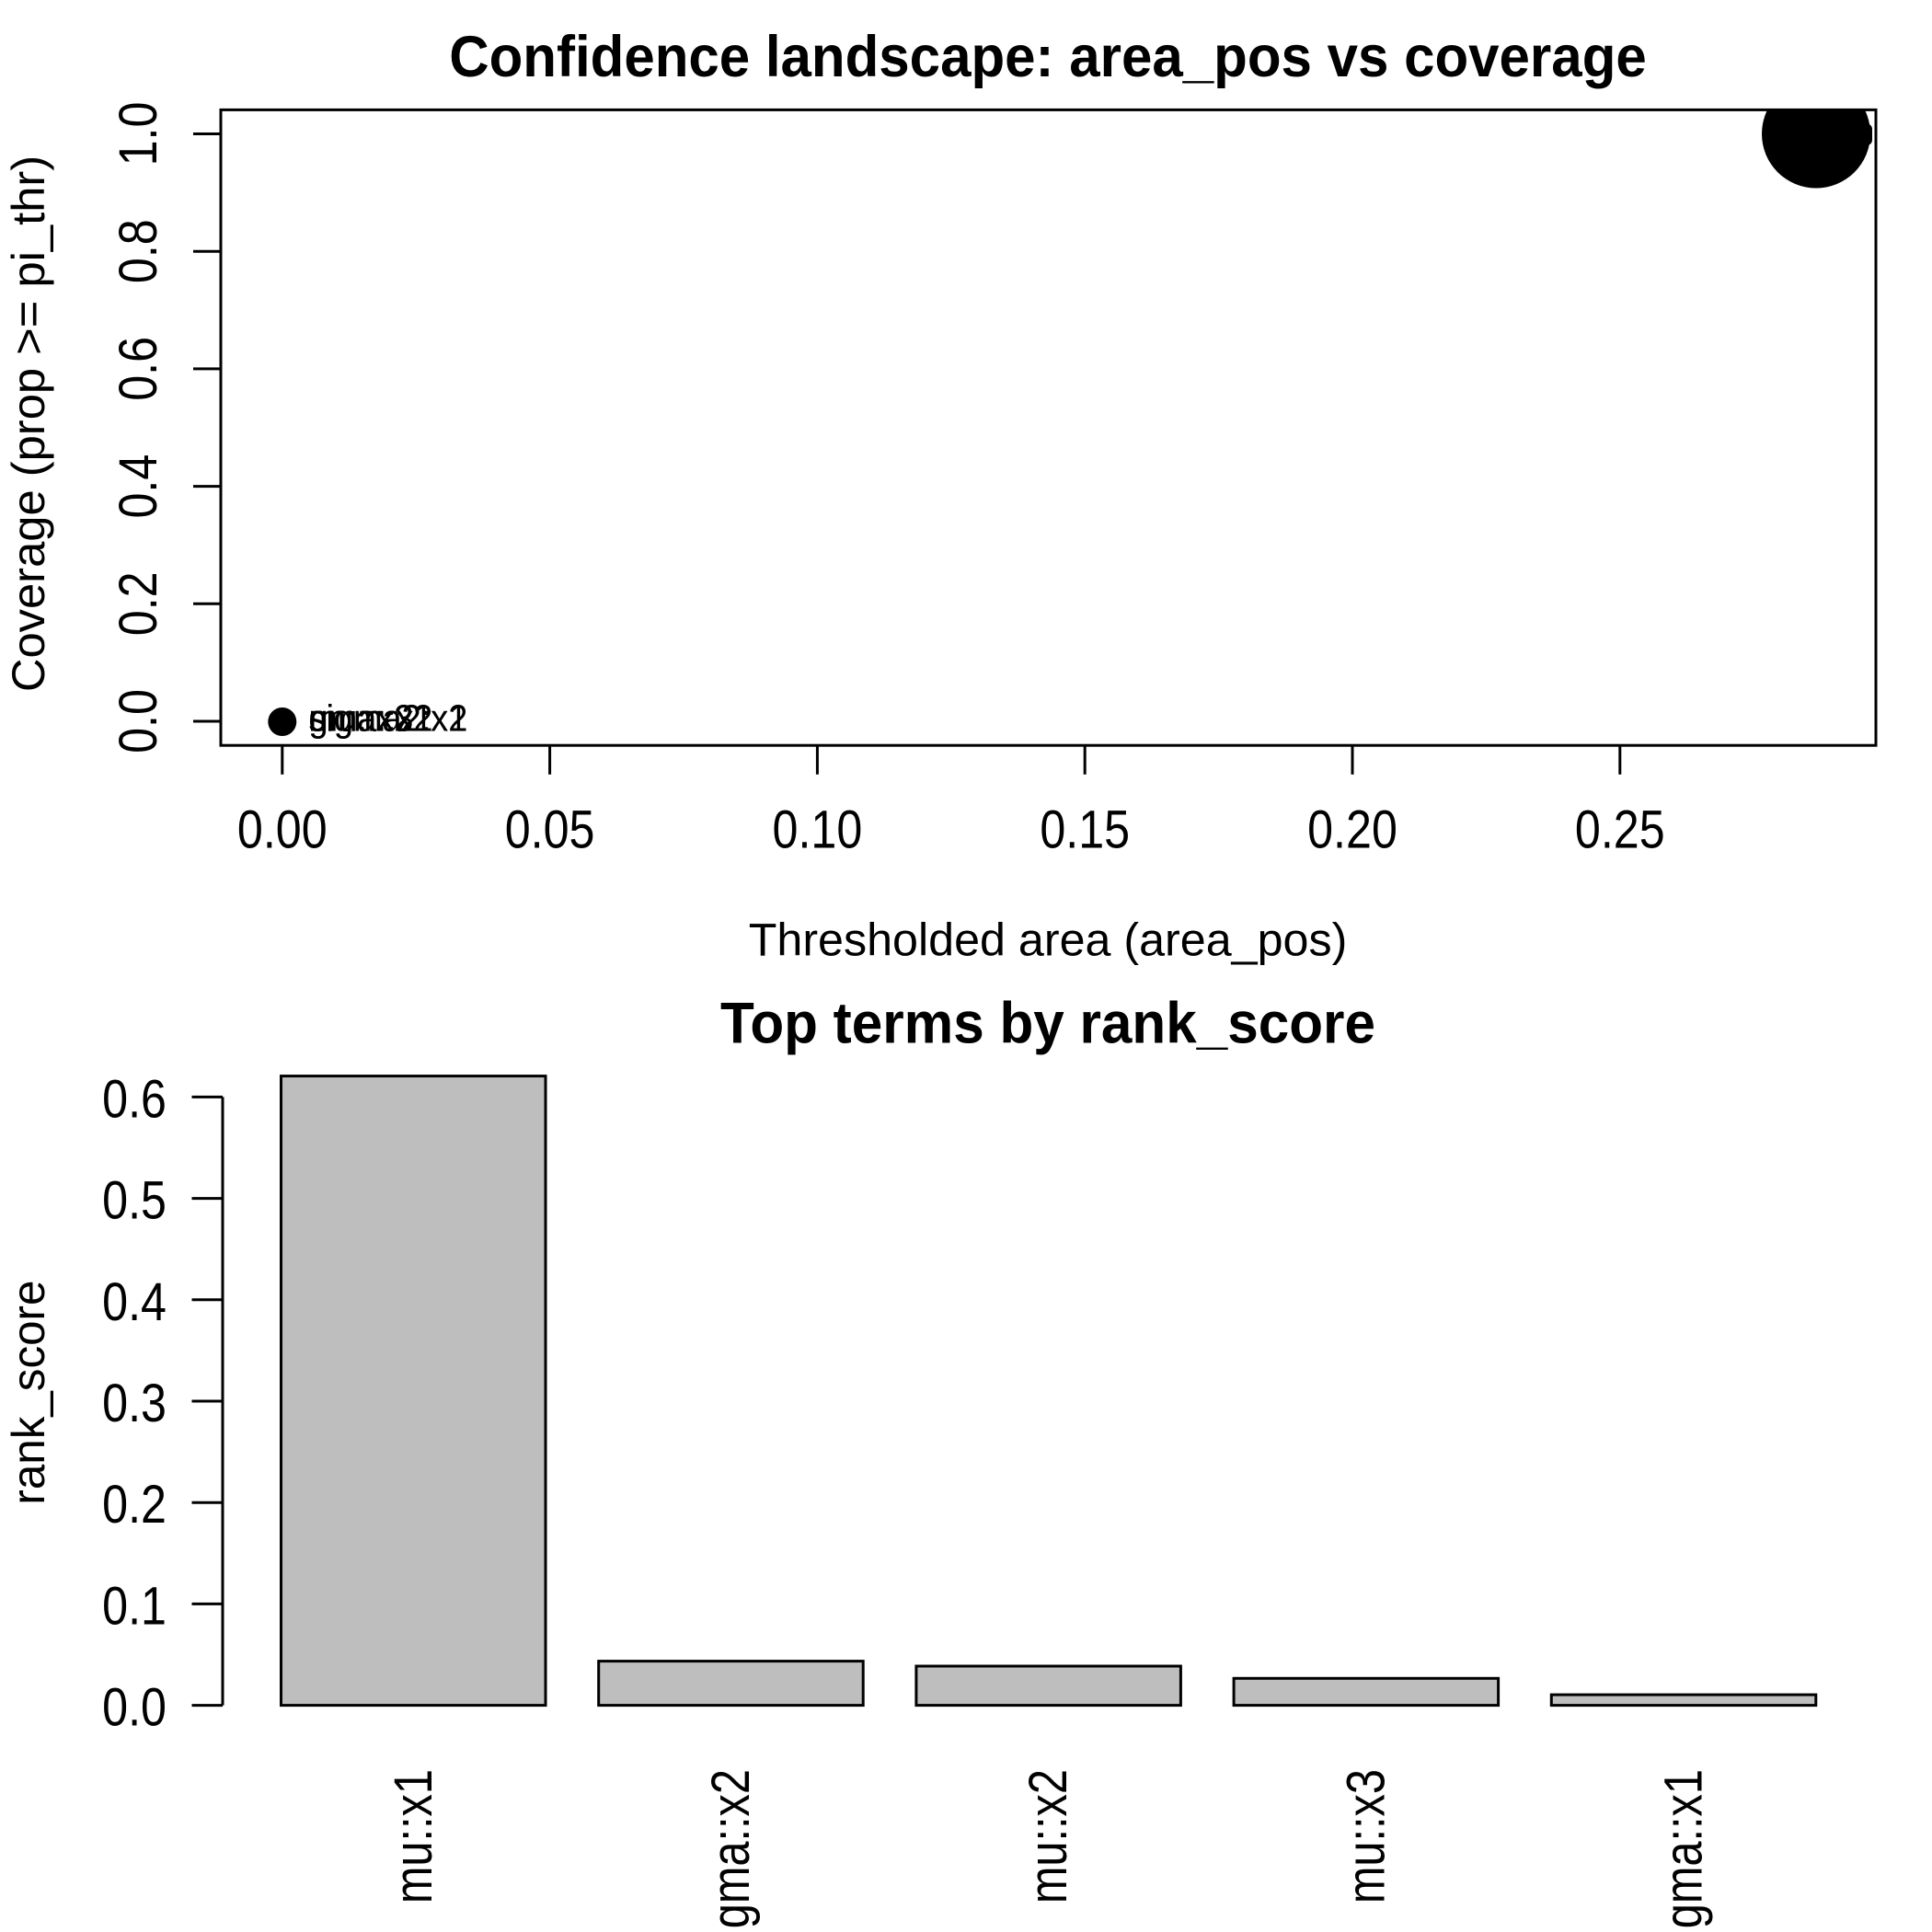 The width and height of the screenshot is (1932, 1932). What do you see at coordinates (414, 1836) in the screenshot?
I see `svg-text: mu::x1` at bounding box center [414, 1836].